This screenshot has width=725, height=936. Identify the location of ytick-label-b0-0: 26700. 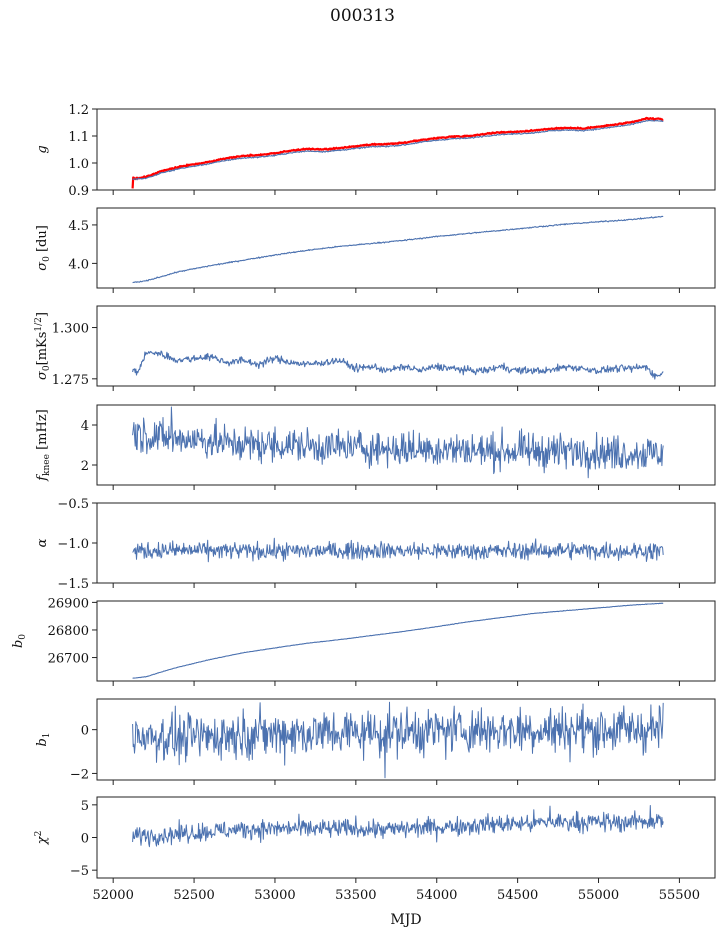
(68, 659).